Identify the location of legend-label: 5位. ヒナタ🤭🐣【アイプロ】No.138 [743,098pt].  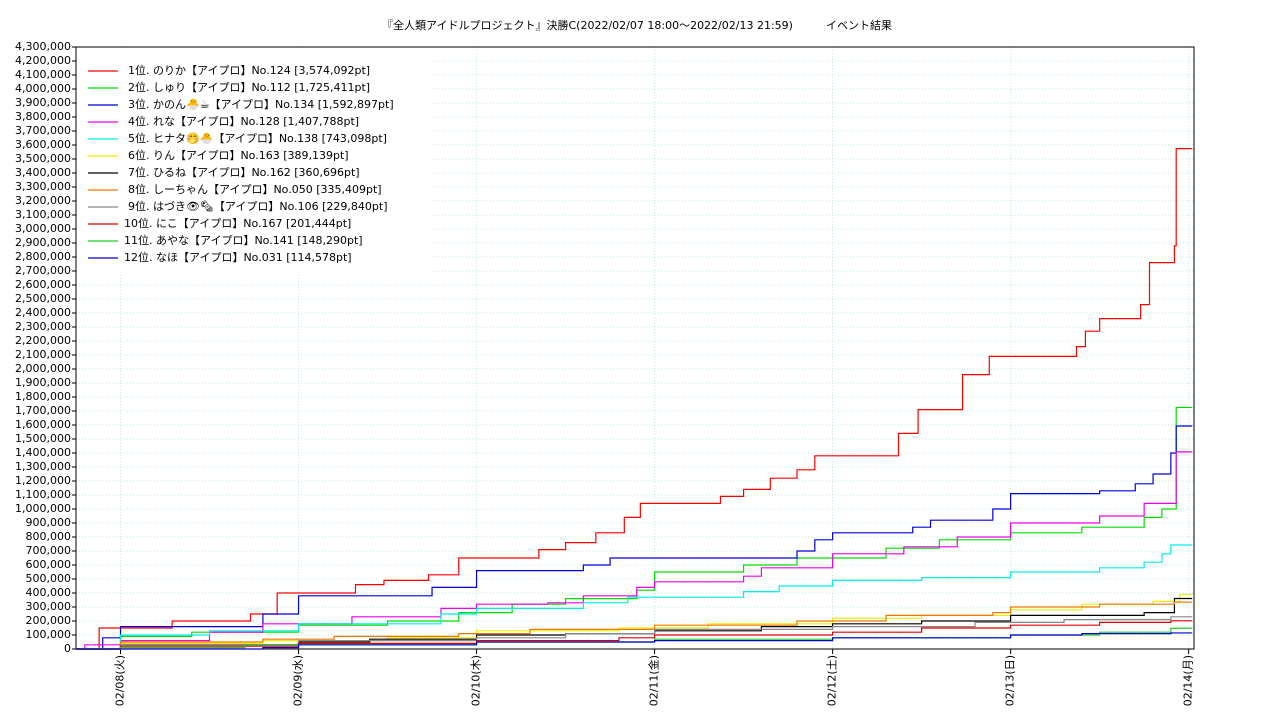
(257, 138).